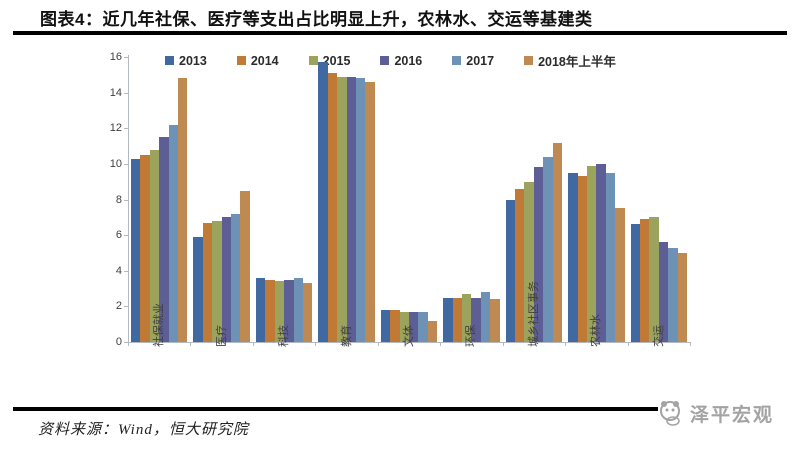 Image resolution: width=800 pixels, height=454 pixels. What do you see at coordinates (548, 249) in the screenshot?
I see `bar-2017-城乡社区事务` at bounding box center [548, 249].